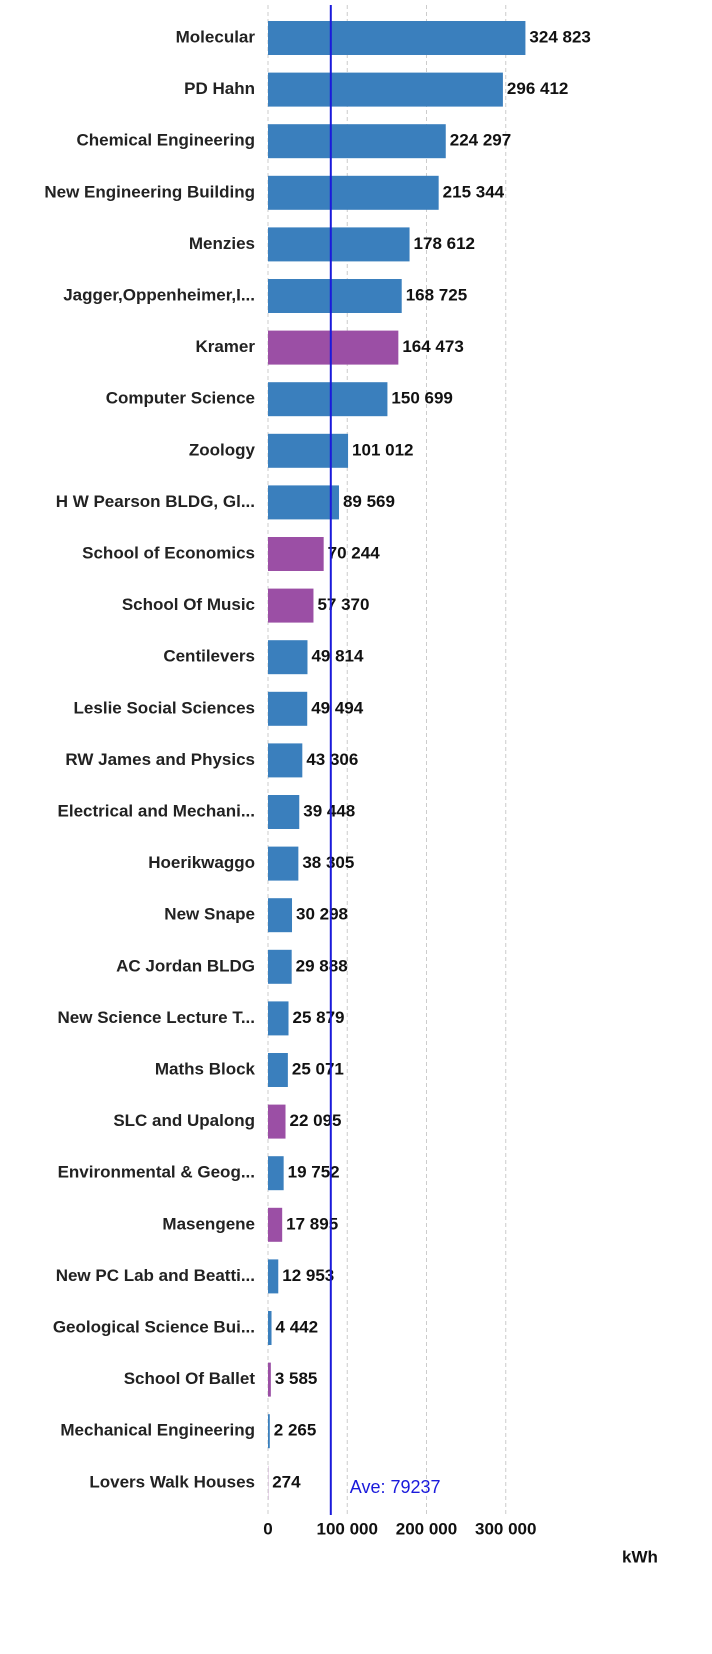  I want to click on category-label: School Of Music, so click(188, 604).